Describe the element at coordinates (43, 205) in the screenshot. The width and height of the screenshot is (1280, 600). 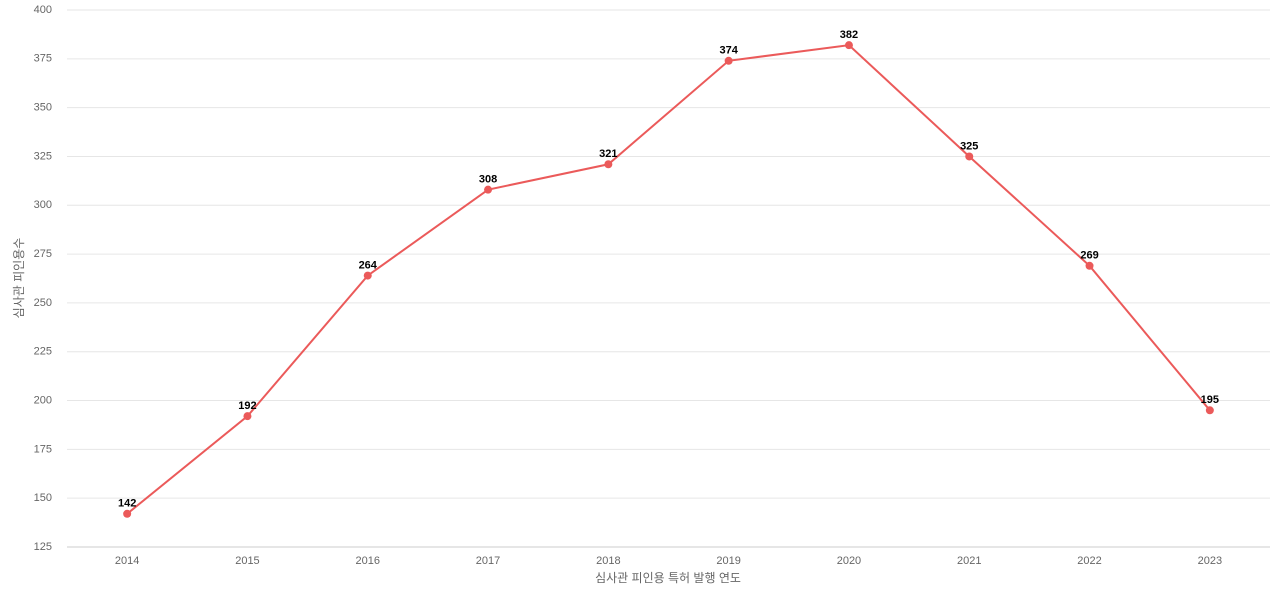
I see `y-tick-label: 300` at that location.